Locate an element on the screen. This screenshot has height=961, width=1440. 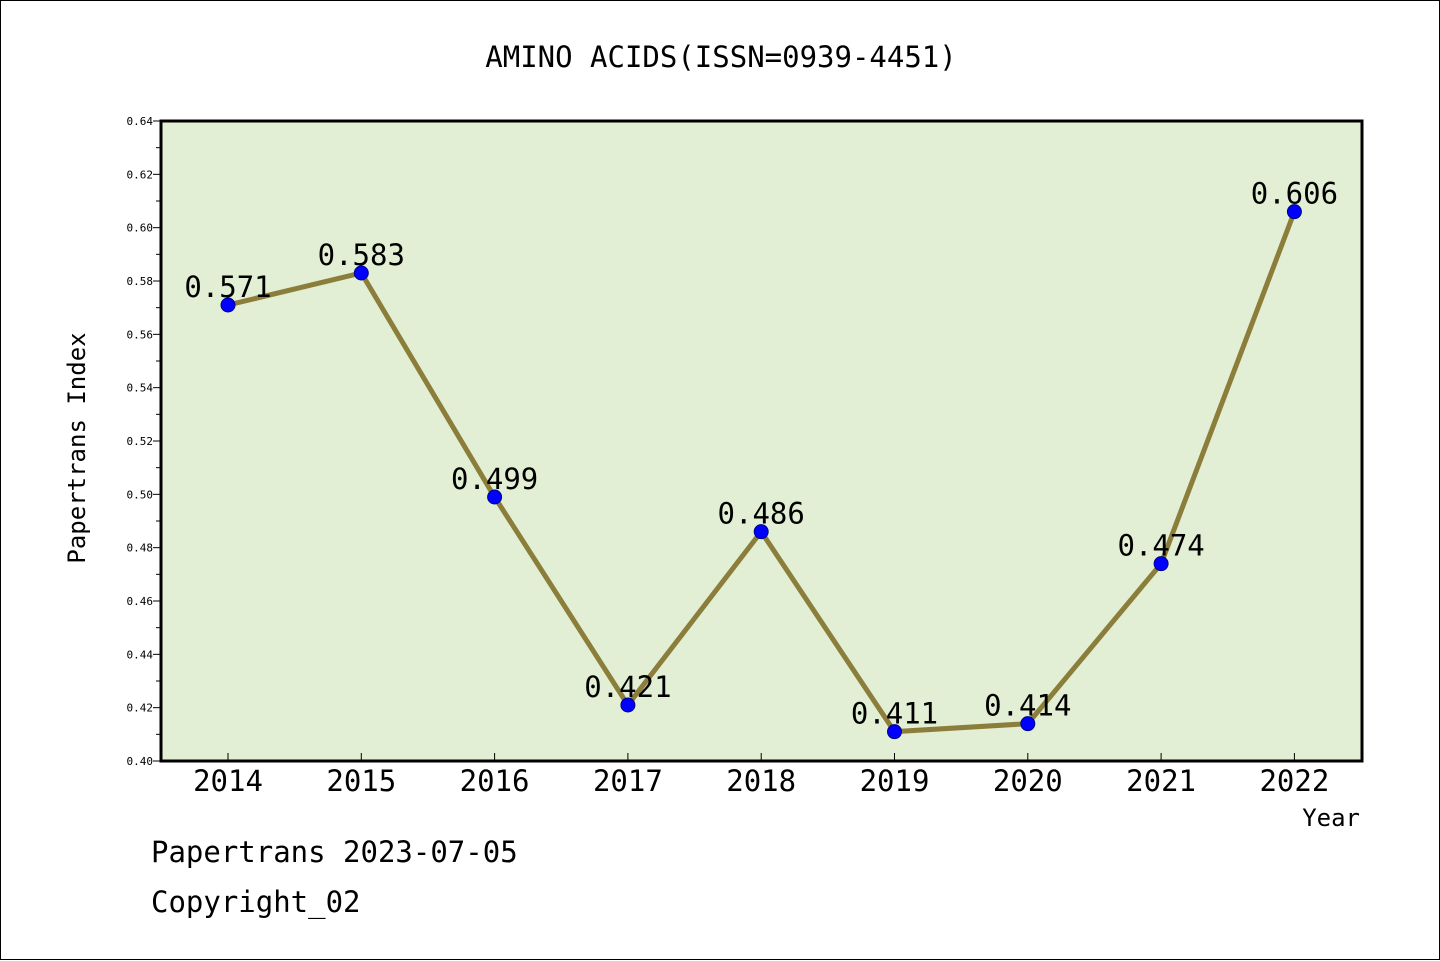
y-tick-label: 0.54 is located at coordinates (140, 388).